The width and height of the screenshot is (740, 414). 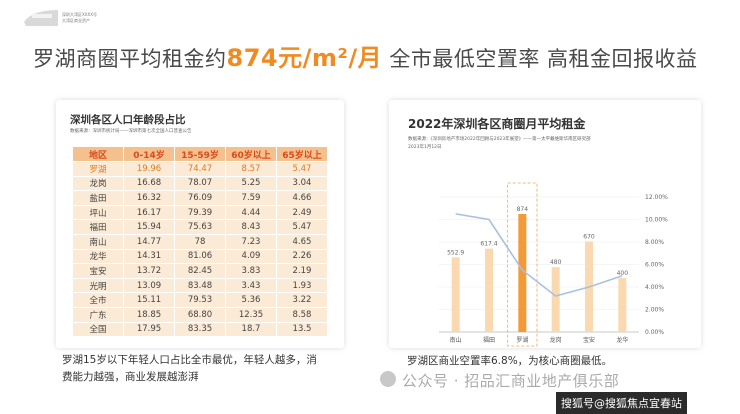 I want to click on table-header-cell: 65岁以上, so click(x=302, y=154).